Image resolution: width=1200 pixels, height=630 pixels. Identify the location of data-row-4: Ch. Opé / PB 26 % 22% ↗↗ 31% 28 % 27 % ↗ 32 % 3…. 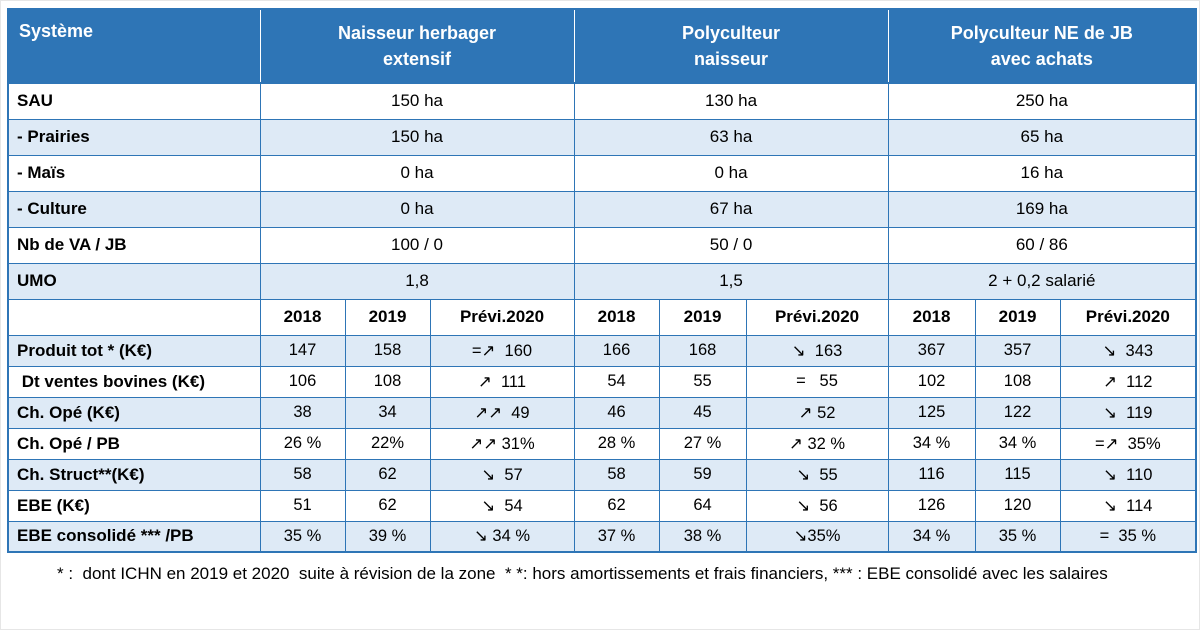
(602, 443).